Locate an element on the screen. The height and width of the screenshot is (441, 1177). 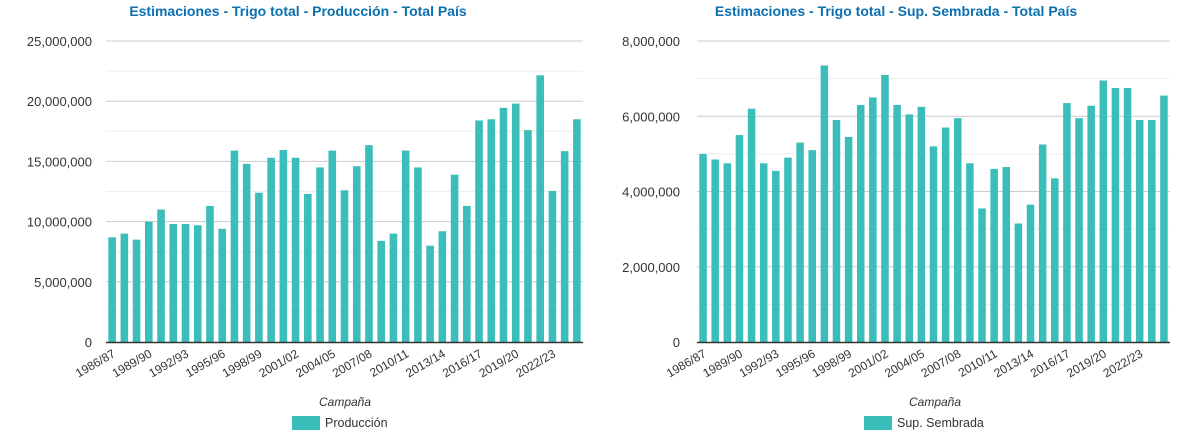
y-tick-label: 4,000,000 is located at coordinates (651, 192).